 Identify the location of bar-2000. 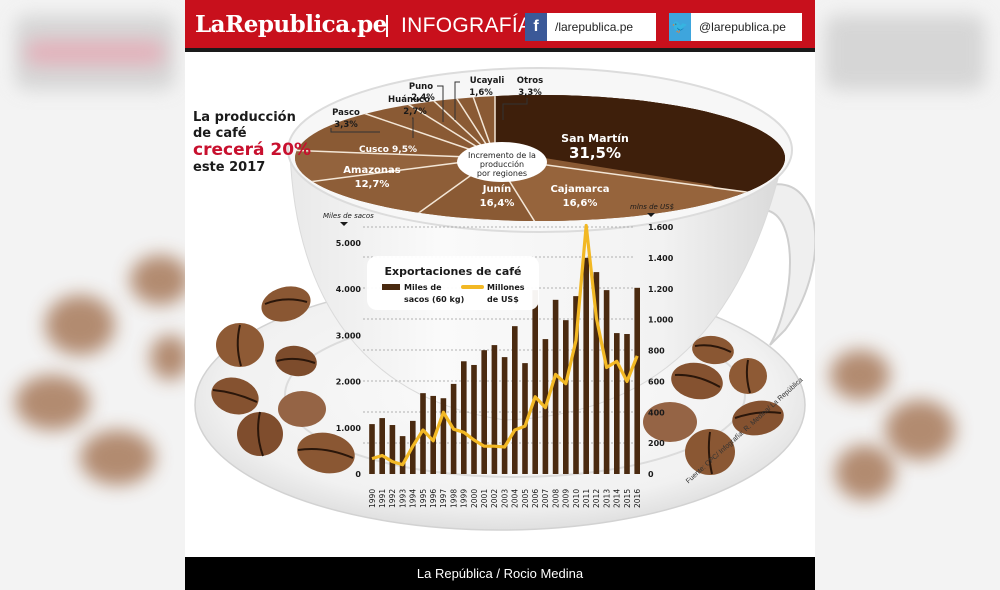
(474, 419).